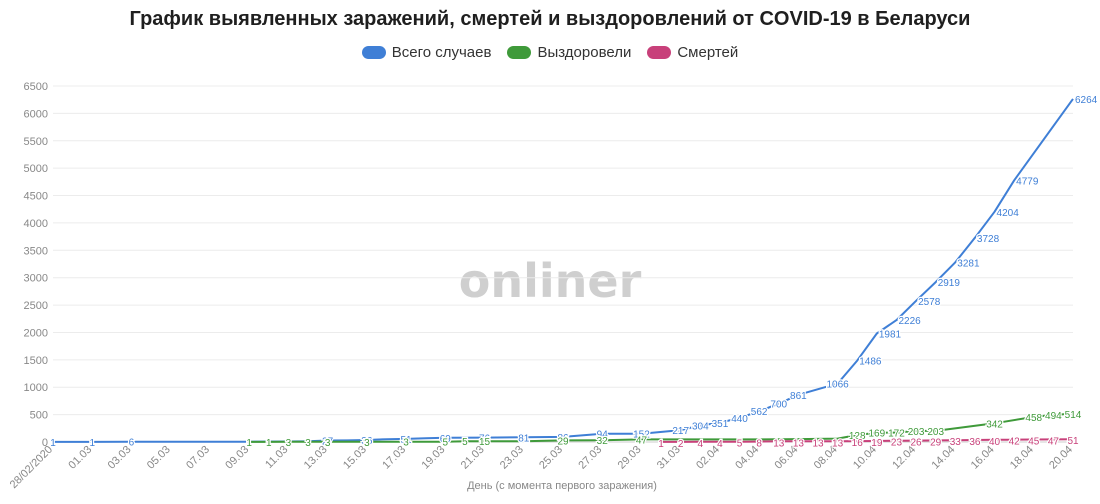  I want to click on y-tick-label: 6500, so click(36, 87).